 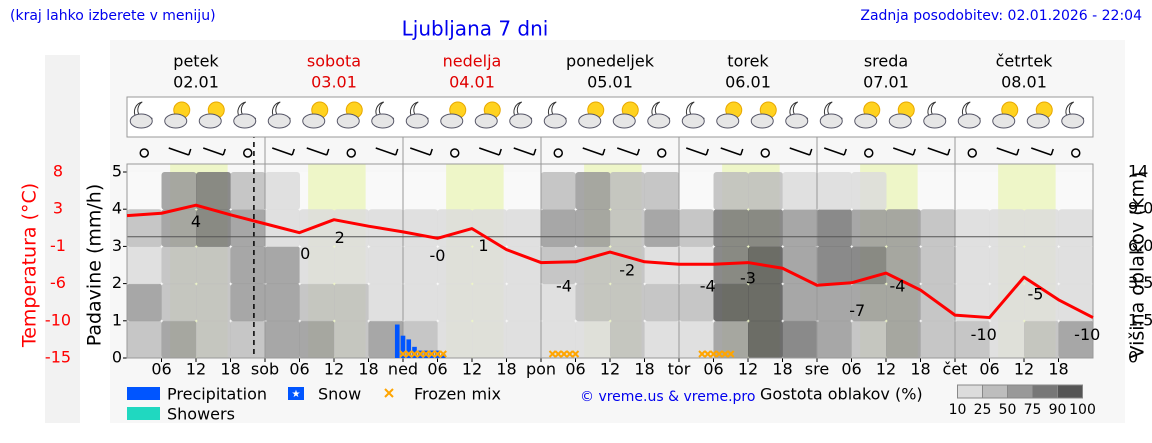 I want to click on day-name: petek, so click(x=196, y=61).